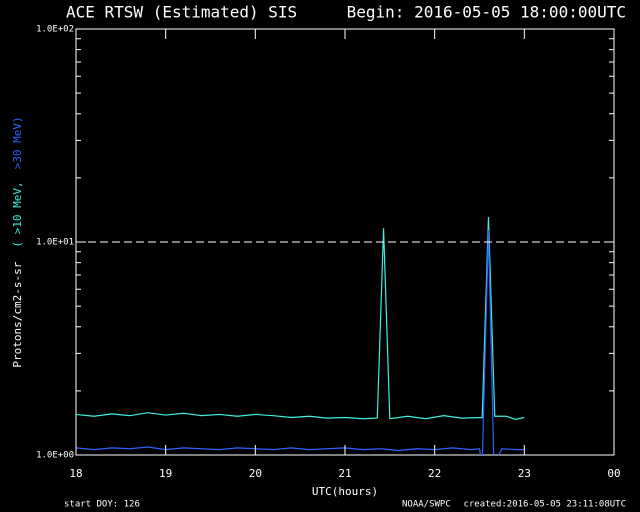  I want to click on x-tick-label: 23, so click(524, 473).